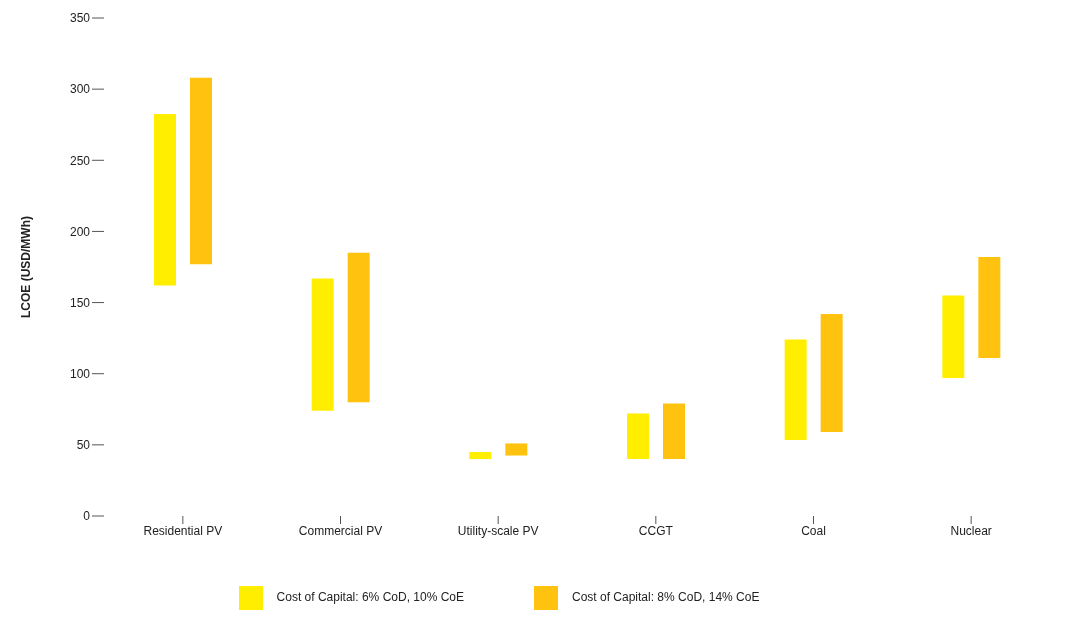 This screenshot has height=628, width=1068. I want to click on x-tick-label: Utility-scale PV, so click(498, 530).